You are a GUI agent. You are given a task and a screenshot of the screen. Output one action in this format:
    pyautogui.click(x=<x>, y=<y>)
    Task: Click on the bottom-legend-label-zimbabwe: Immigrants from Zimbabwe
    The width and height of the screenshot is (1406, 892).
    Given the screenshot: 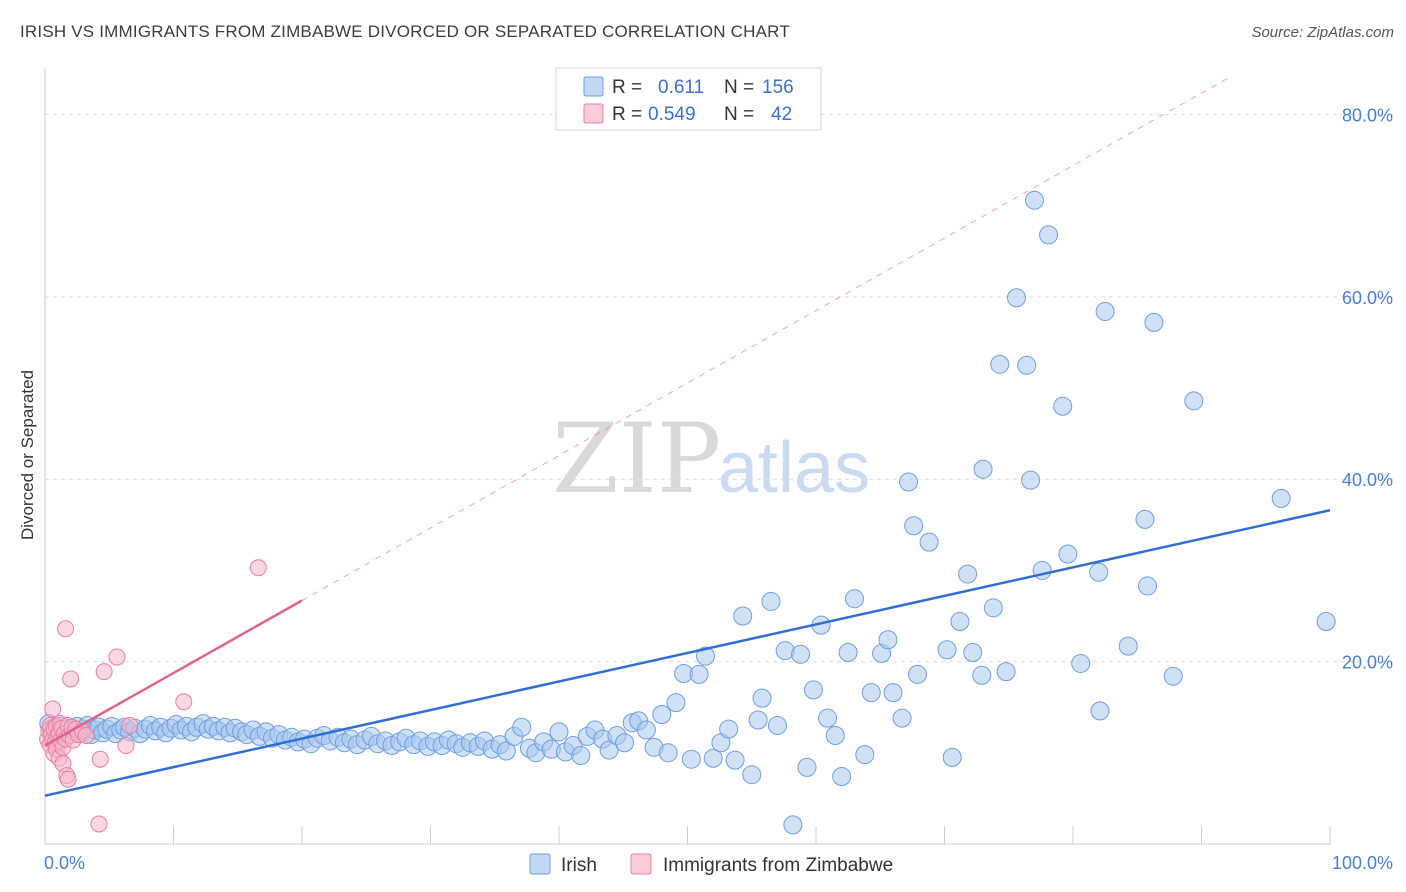 What is the action you would take?
    pyautogui.click(x=778, y=865)
    